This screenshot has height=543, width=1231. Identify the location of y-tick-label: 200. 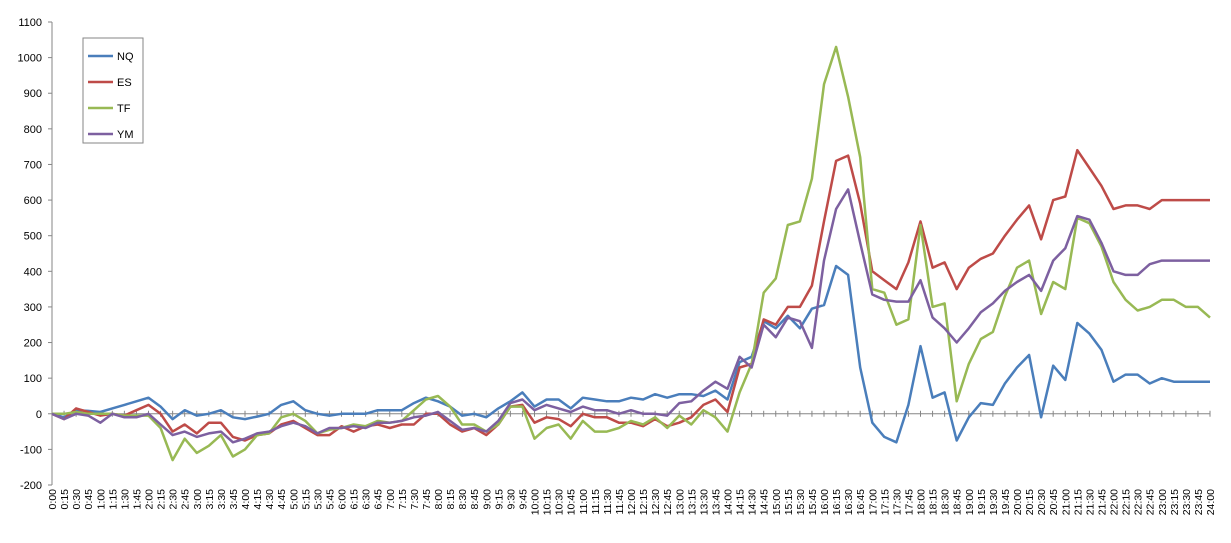
(33, 344).